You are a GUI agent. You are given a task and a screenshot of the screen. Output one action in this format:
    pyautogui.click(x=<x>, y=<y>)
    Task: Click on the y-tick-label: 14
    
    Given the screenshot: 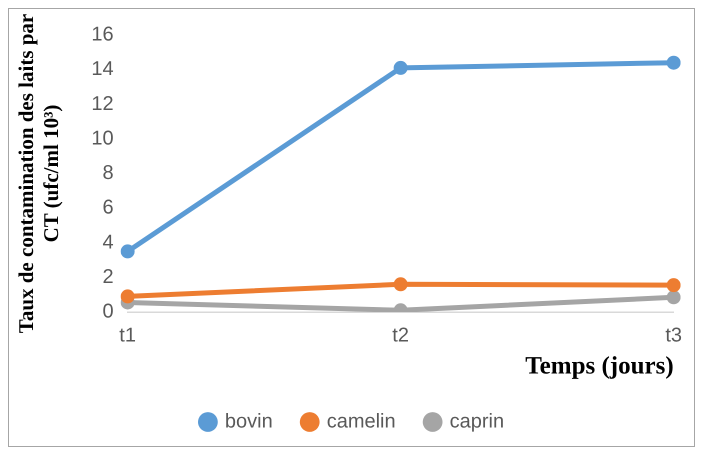 What is the action you would take?
    pyautogui.click(x=102, y=69)
    